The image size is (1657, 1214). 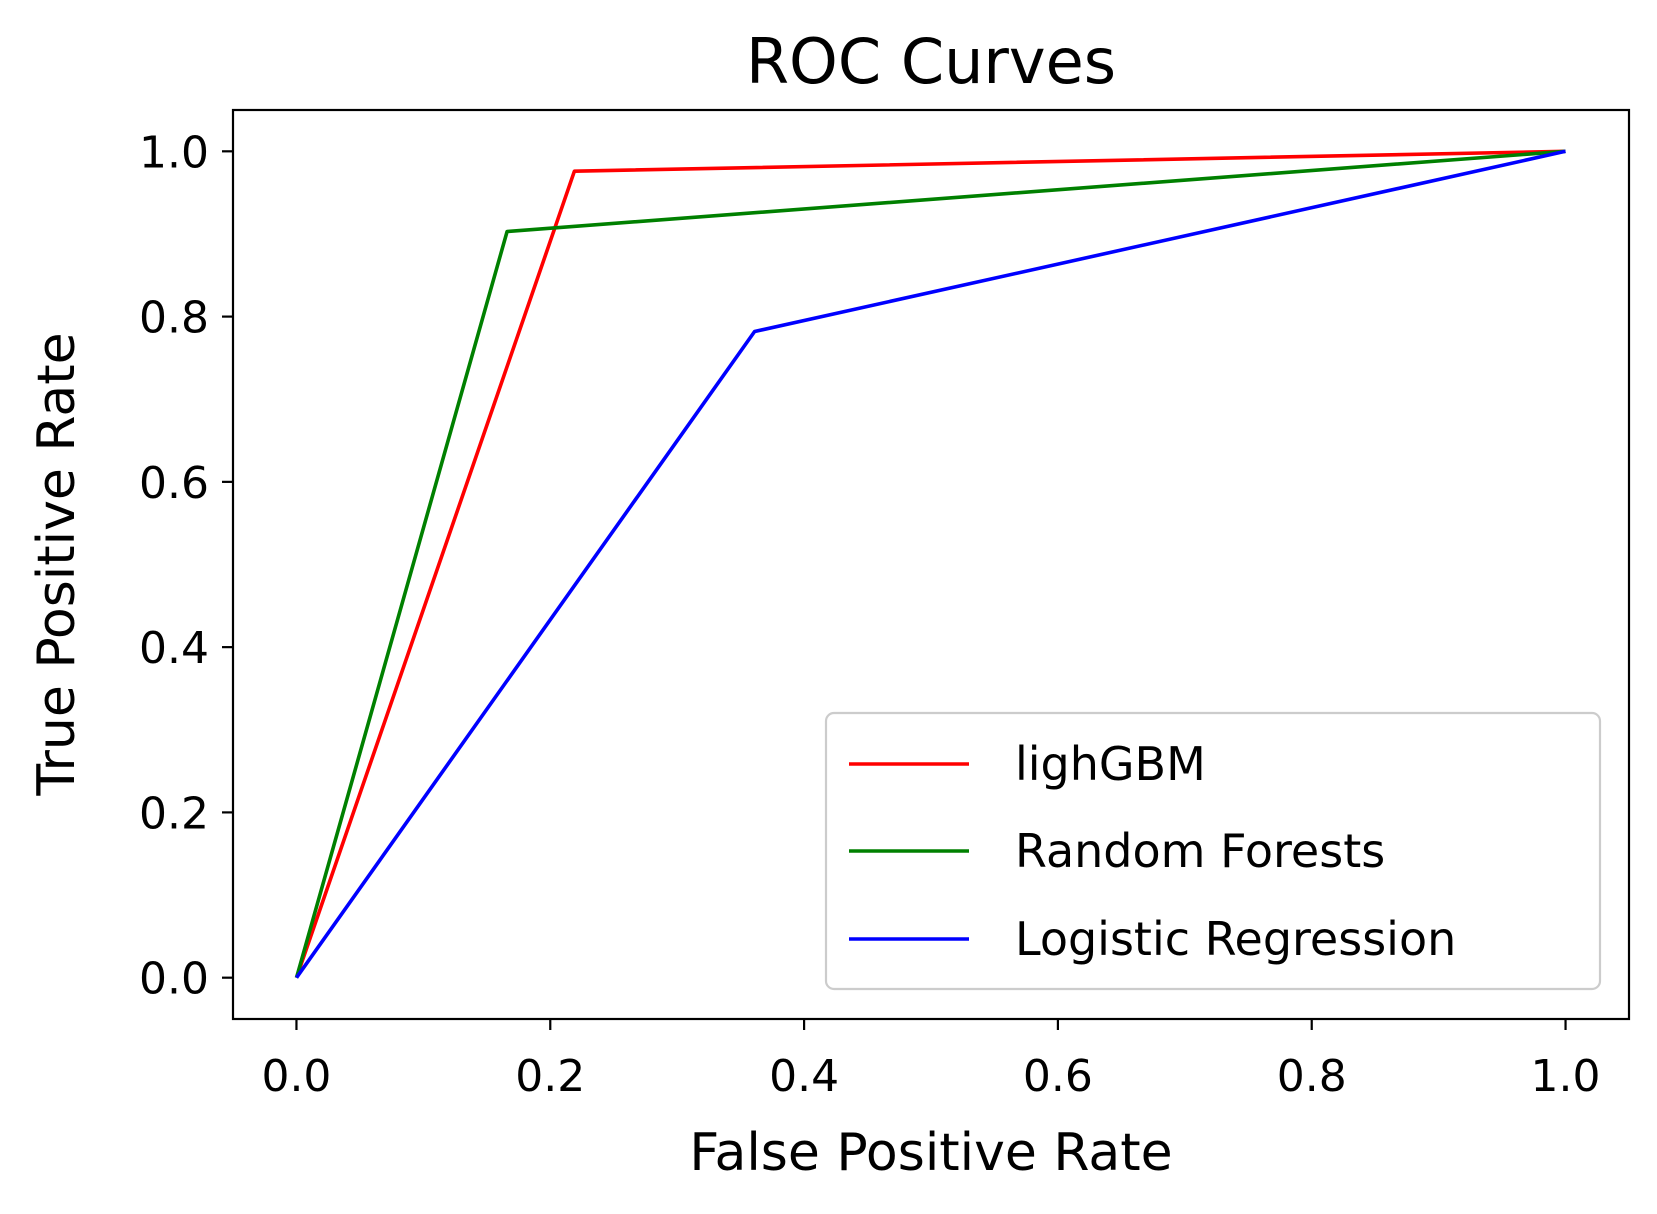 What do you see at coordinates (1058, 1076) in the screenshot?
I see `x-tick-label: 0.6` at bounding box center [1058, 1076].